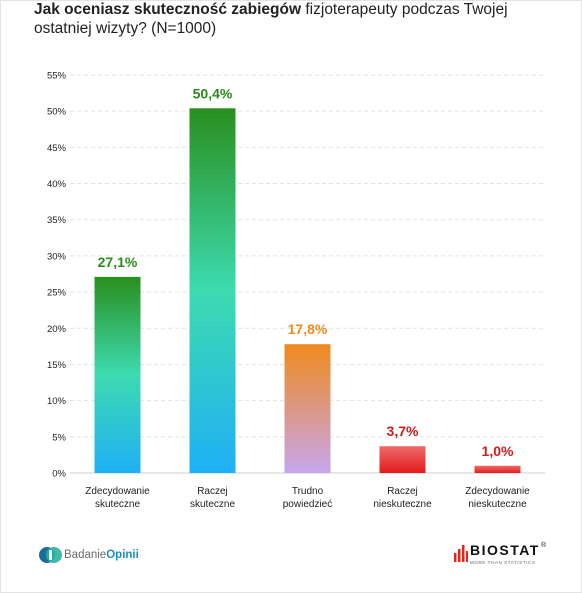  What do you see at coordinates (57, 275) in the screenshot?
I see `y-axis-ticks: 0% 5% 10% 15% 20% 25% 30% 35% 40% 45% 50% 55%` at bounding box center [57, 275].